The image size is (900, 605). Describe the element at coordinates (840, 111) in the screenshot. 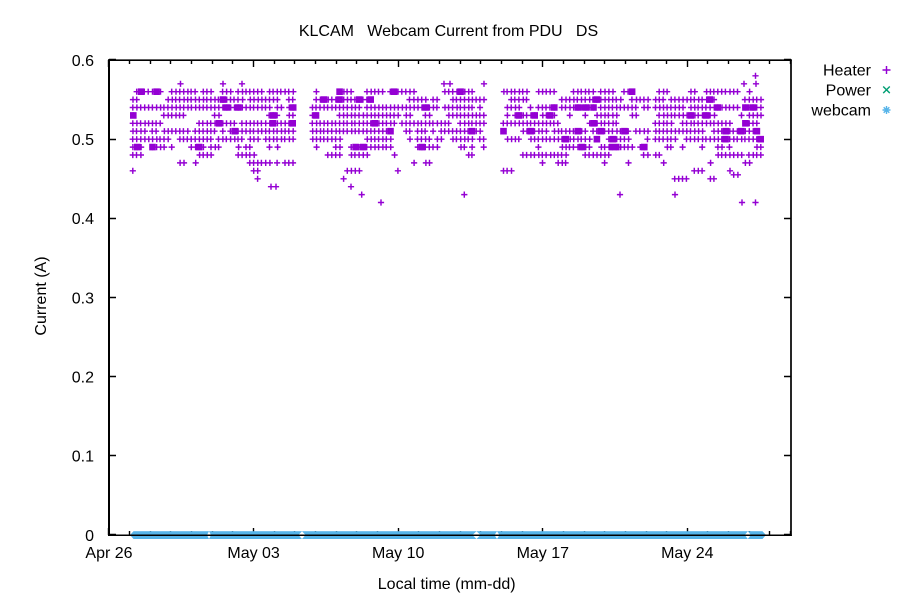

I see `svg-text: webcam` at that location.